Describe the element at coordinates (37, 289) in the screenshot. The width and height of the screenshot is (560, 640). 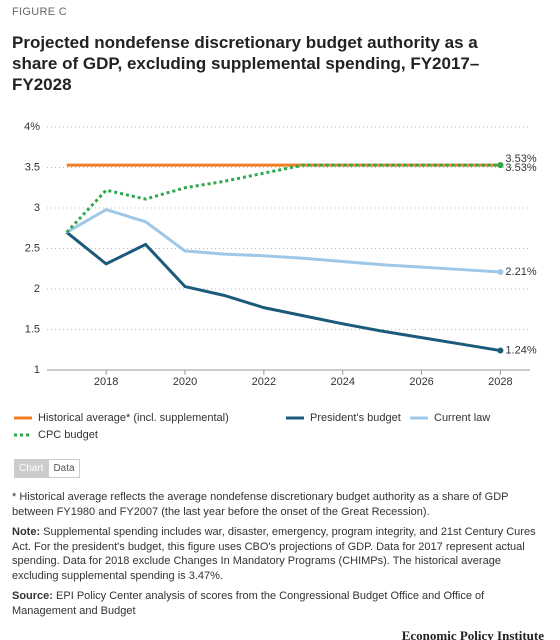
I see `y-tick-label: 2` at that location.